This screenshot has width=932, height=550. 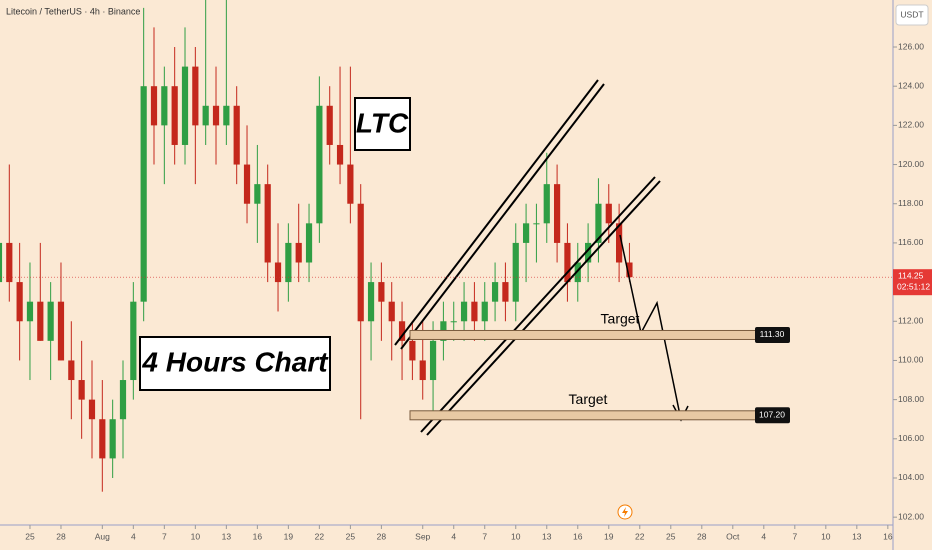 What do you see at coordinates (911, 275) in the screenshot?
I see `current-price-label: 114.25` at bounding box center [911, 275].